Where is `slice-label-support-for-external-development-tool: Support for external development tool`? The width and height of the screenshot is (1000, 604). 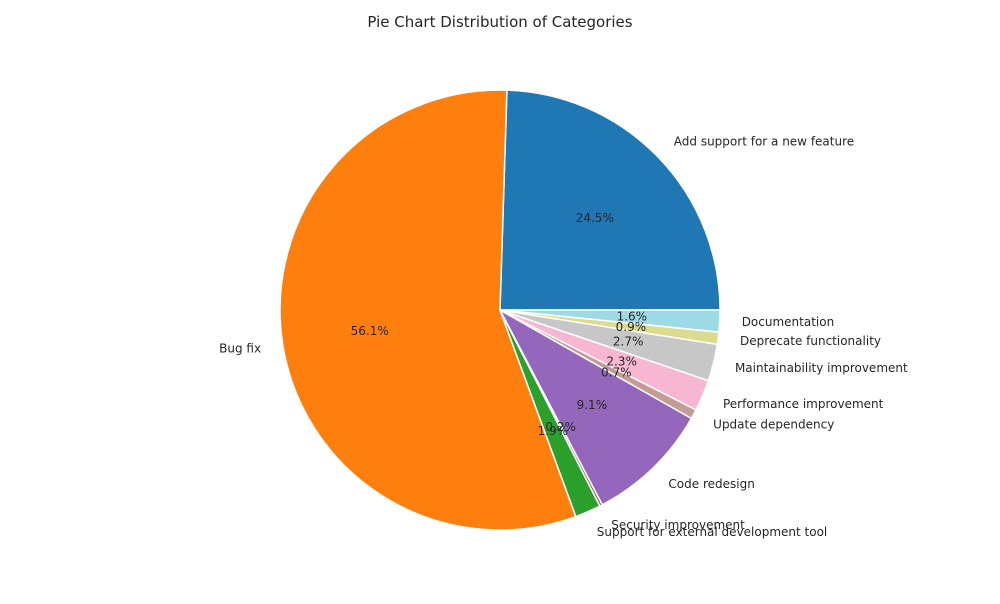 slice-label-support-for-external-development-tool: Support for external development tool is located at coordinates (712, 532).